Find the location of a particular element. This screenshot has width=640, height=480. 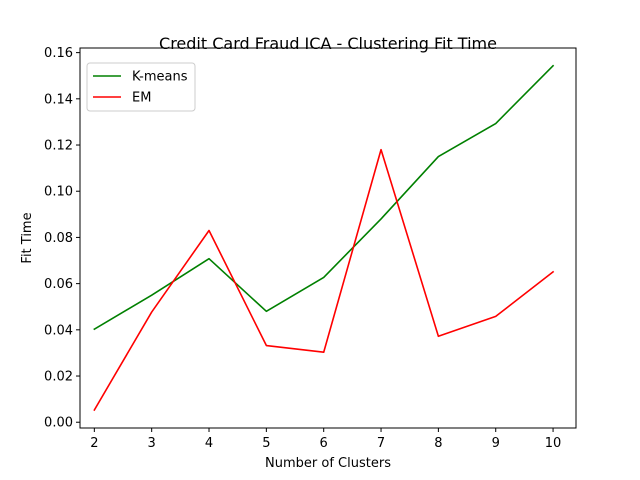

x-tick-label: 3 is located at coordinates (152, 443).